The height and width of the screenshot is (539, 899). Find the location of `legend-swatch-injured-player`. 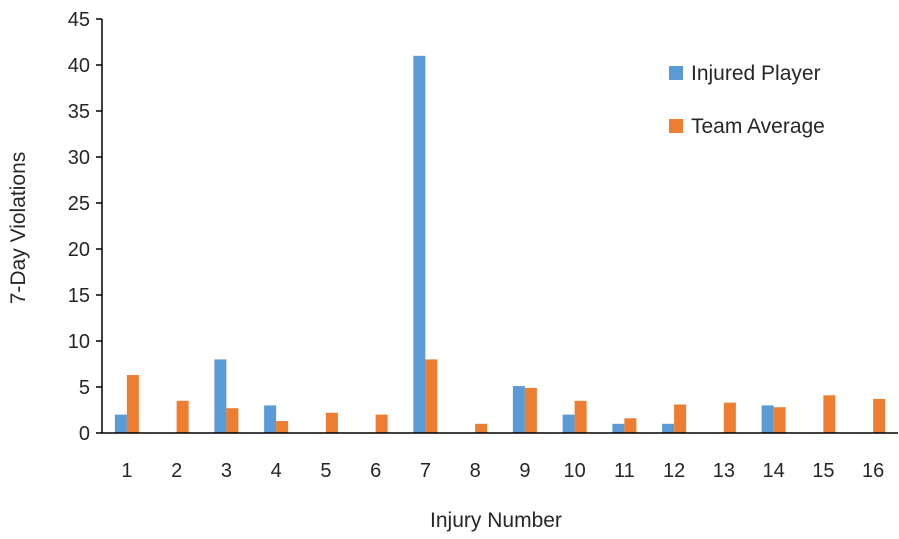

legend-swatch-injured-player is located at coordinates (676, 73).